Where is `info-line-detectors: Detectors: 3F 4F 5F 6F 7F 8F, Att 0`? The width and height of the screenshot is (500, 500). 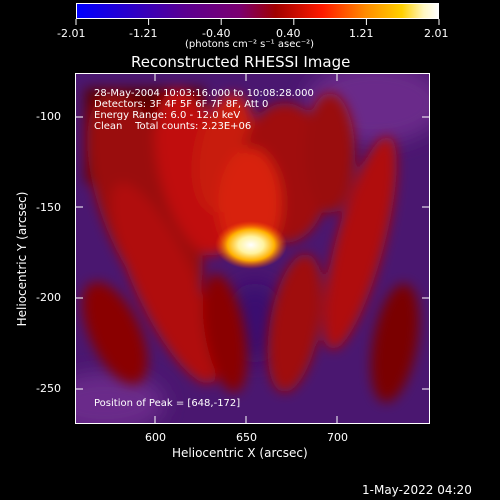
info-line-detectors: Detectors: 3F 4F 5F 6F 7F 8F, Att 0 is located at coordinates (181, 104).